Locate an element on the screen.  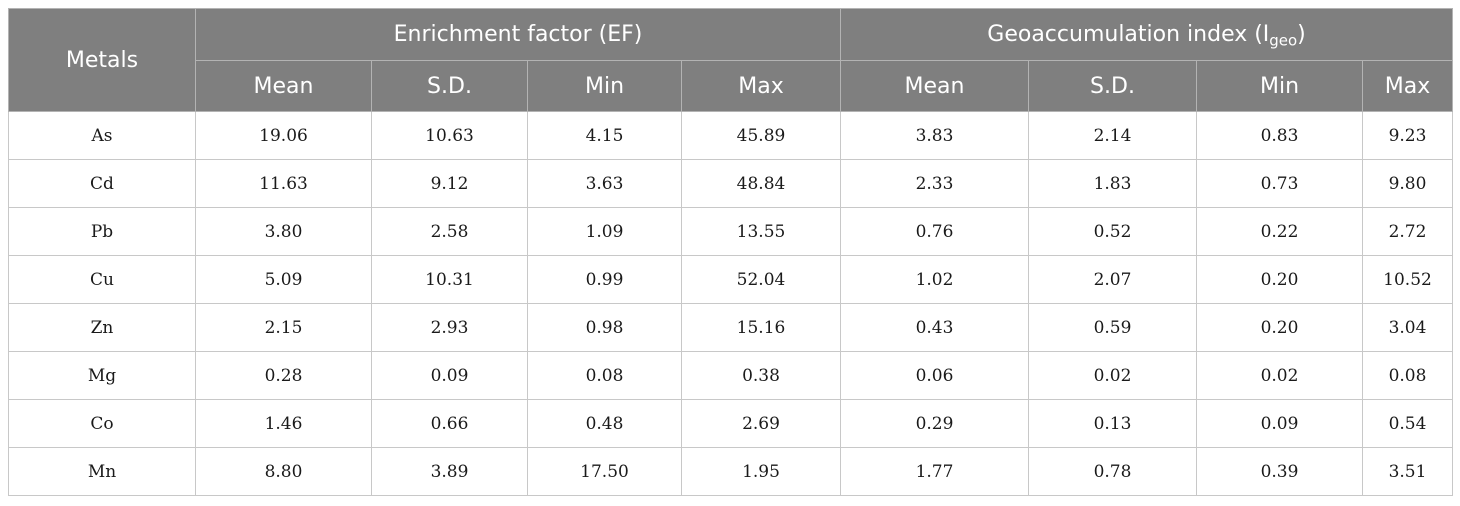
ef-min-cell: 1.09 is located at coordinates (604, 231).